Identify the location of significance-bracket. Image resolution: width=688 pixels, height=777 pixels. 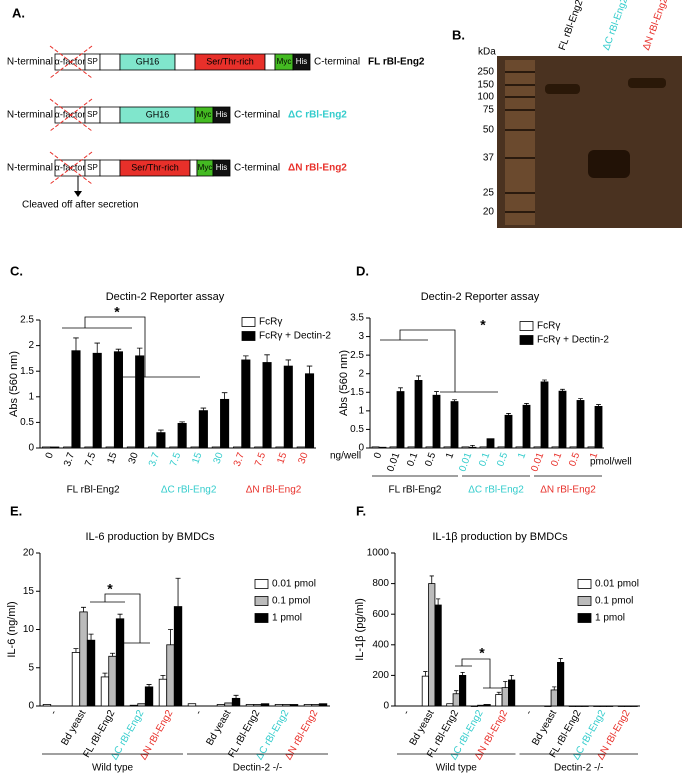
(115, 346).